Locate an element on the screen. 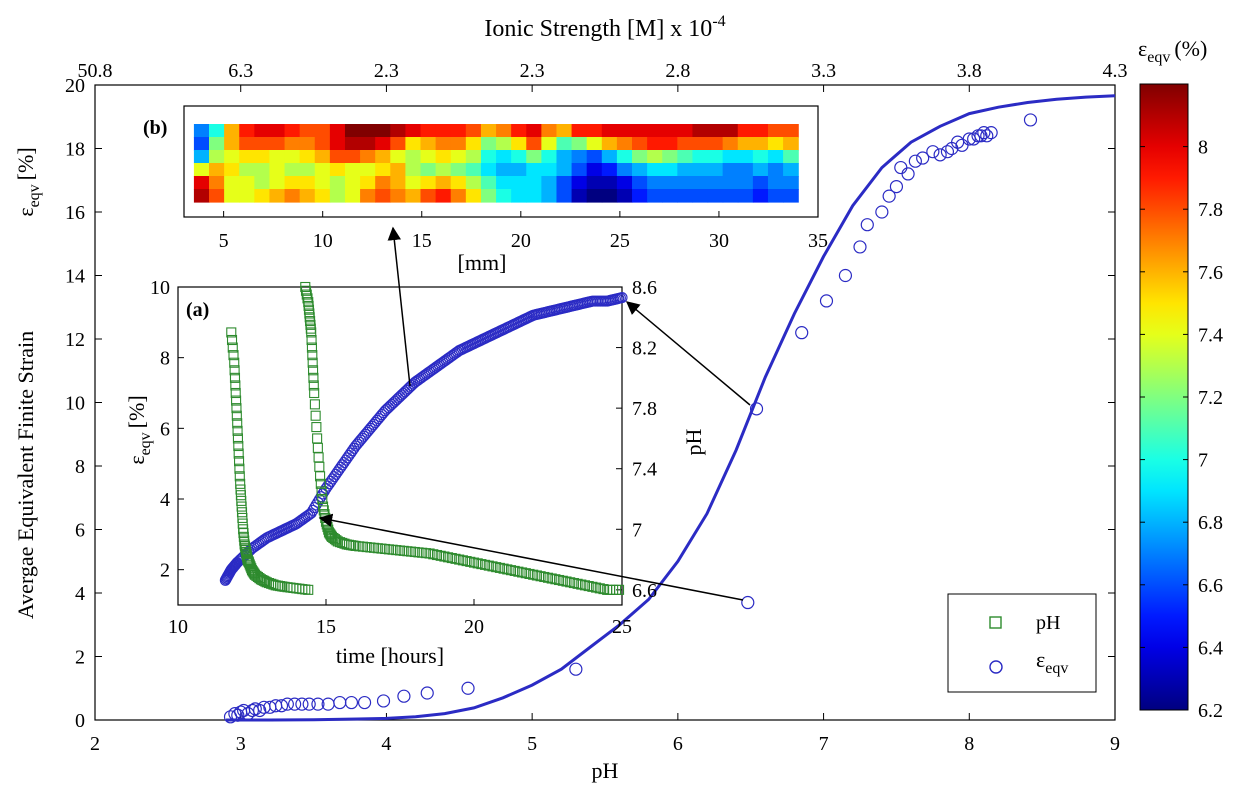  x-tick-label: 9 is located at coordinates (1115, 744).